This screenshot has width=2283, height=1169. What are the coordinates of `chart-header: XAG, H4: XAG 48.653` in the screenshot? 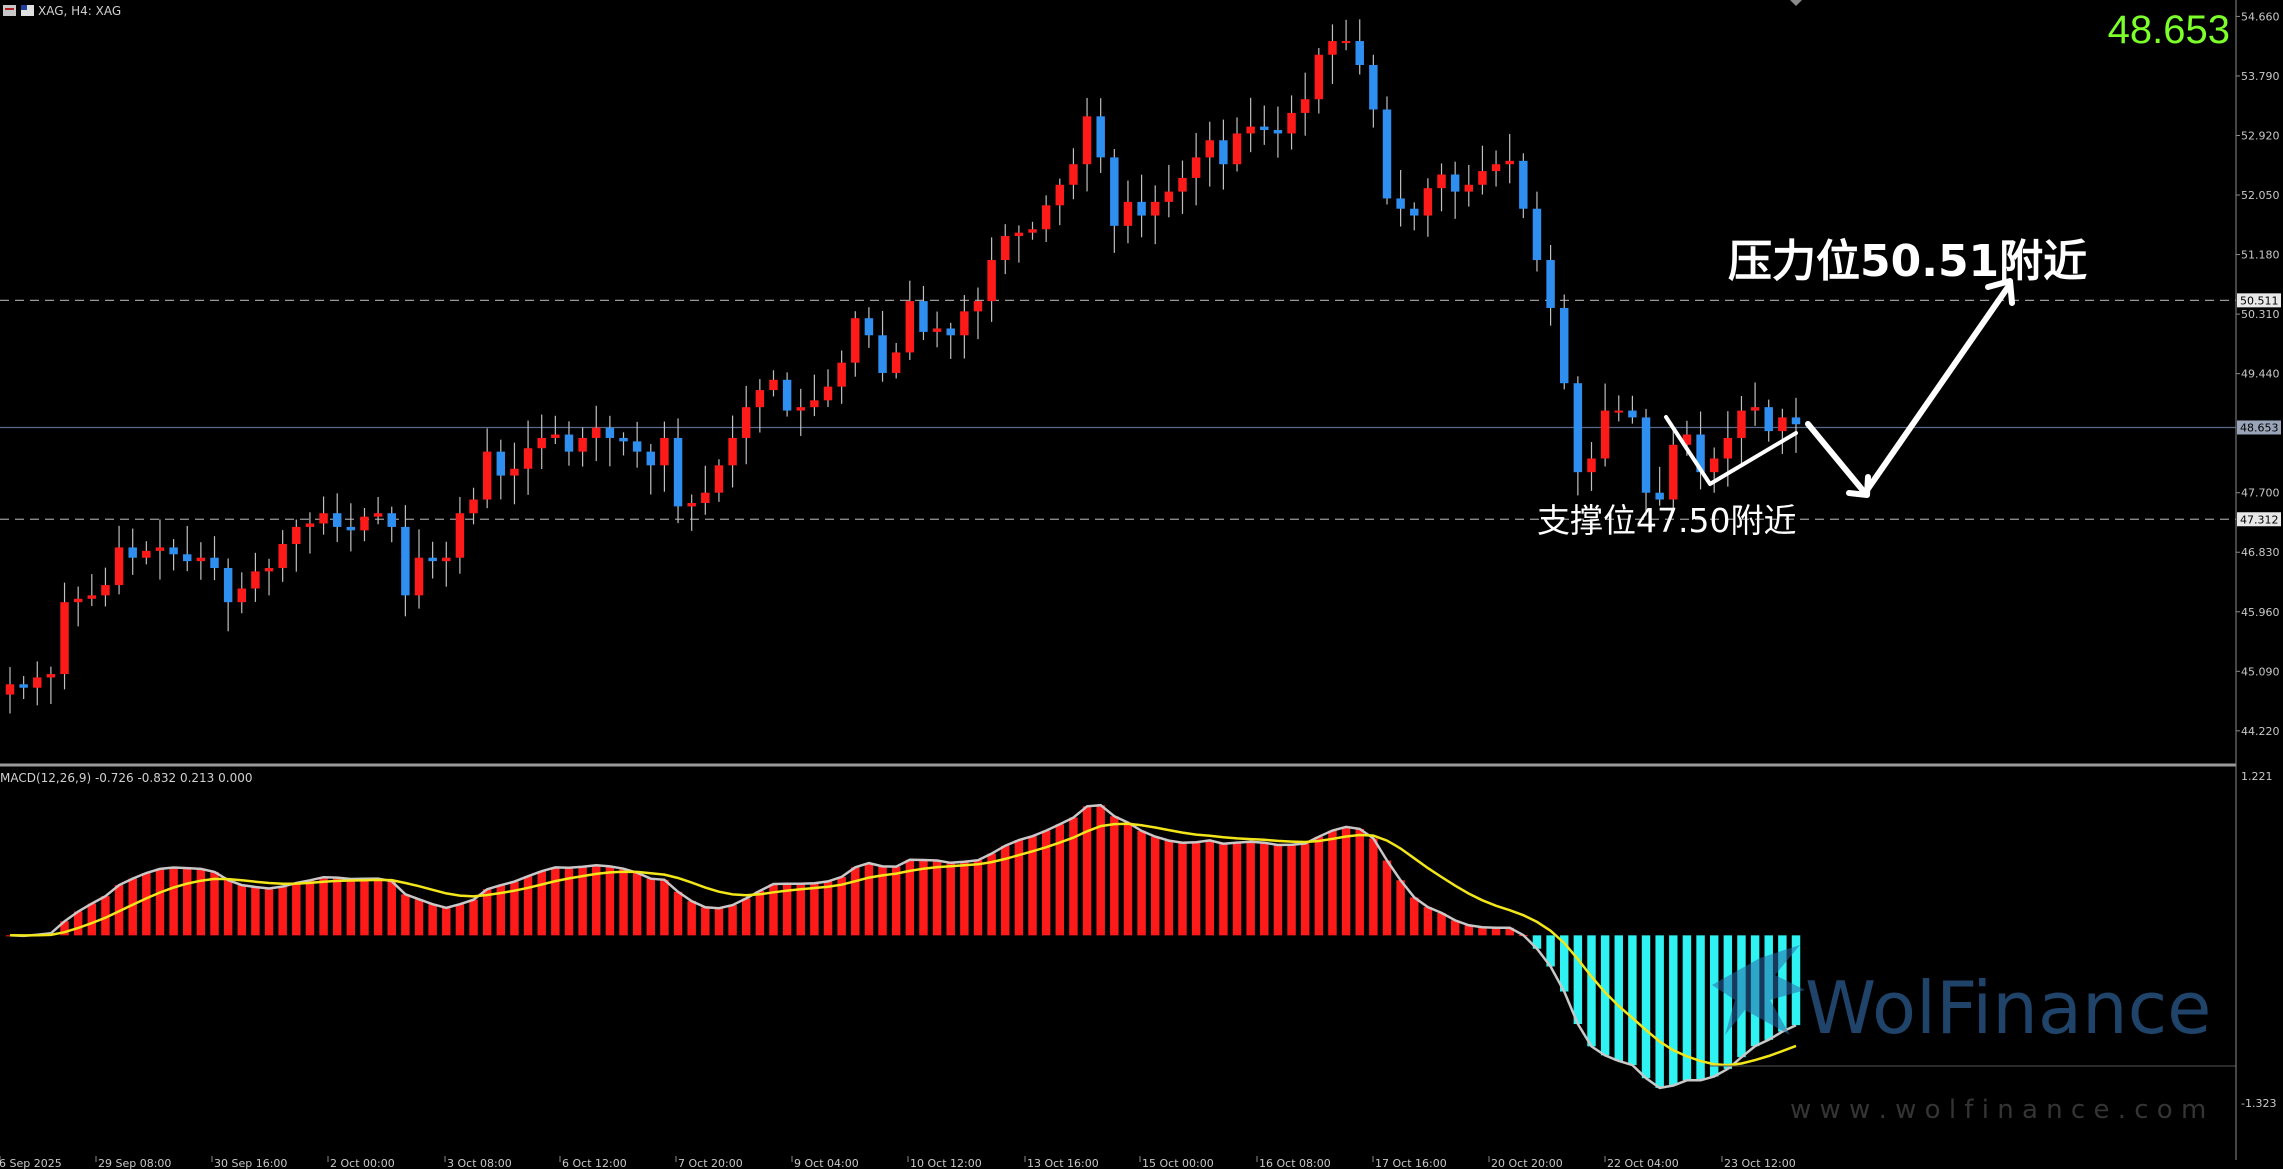 It's located at (1116, 26).